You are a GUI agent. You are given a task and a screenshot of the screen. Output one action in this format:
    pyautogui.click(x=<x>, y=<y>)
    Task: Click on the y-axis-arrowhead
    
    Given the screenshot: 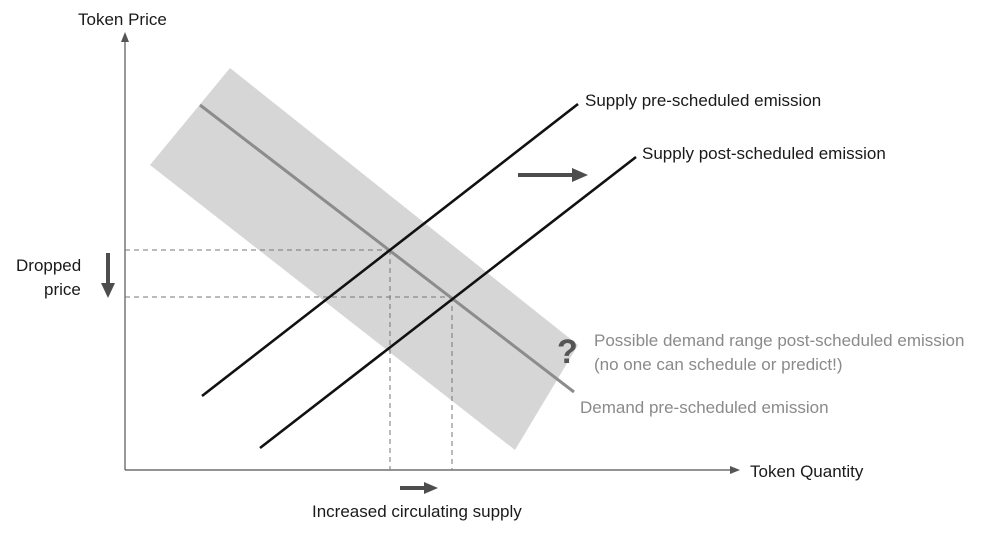 What is the action you would take?
    pyautogui.click(x=125, y=37)
    